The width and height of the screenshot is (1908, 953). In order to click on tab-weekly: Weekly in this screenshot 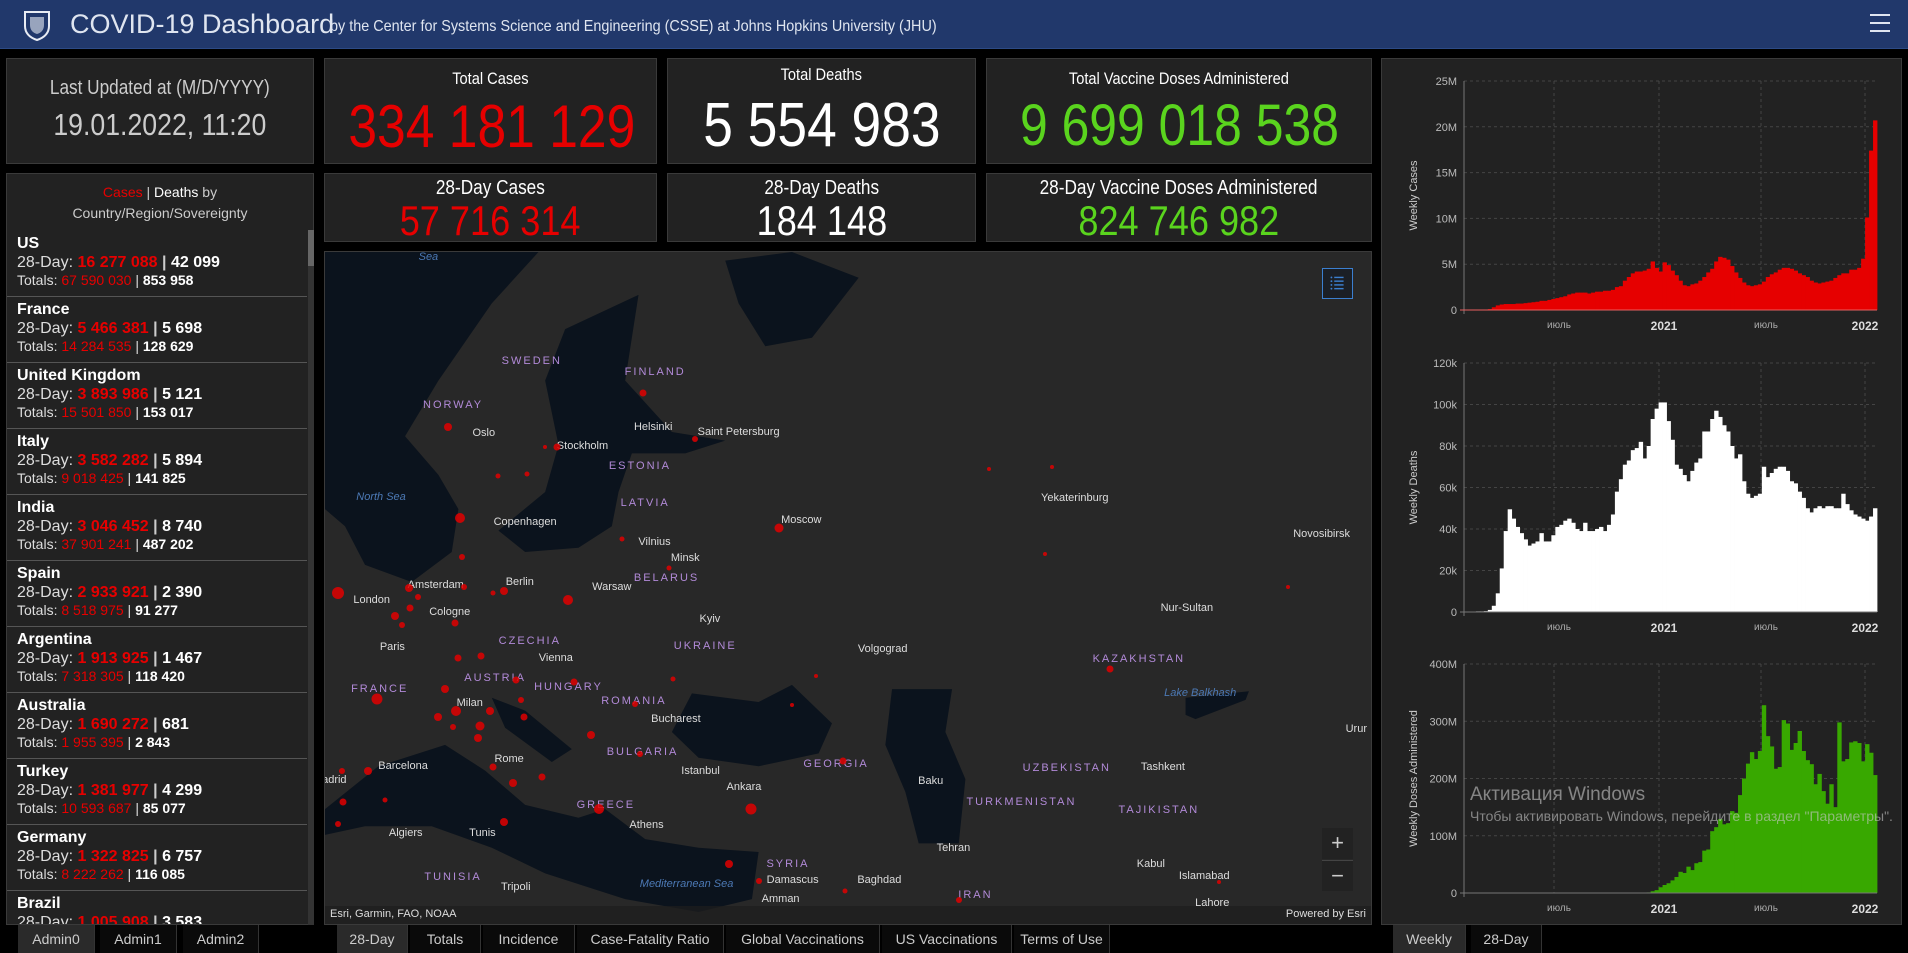, I will do `click(1429, 939)`.